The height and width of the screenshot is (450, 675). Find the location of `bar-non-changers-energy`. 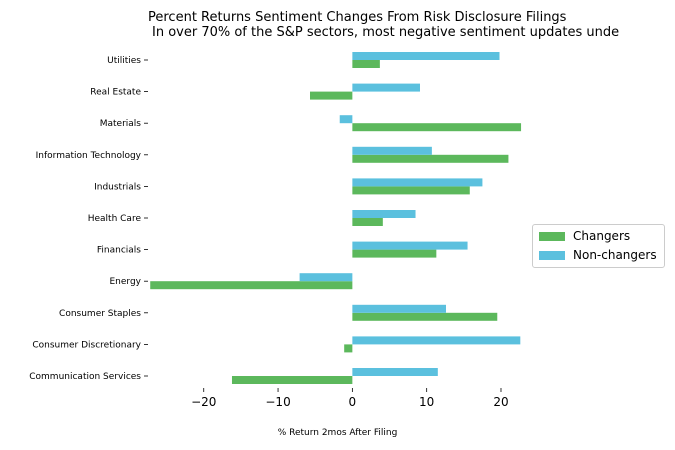

bar-non-changers-energy is located at coordinates (326, 277).